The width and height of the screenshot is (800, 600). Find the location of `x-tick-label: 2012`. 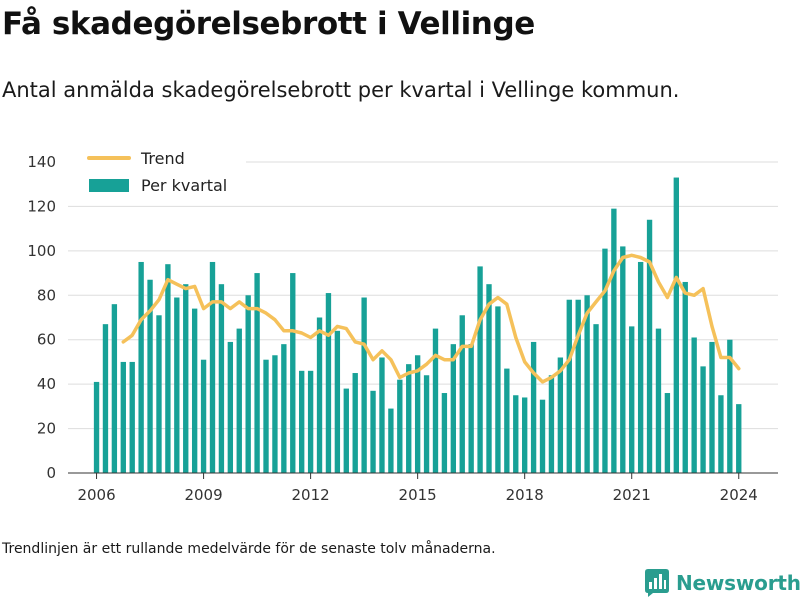

x-tick-label: 2012 is located at coordinates (311, 495).